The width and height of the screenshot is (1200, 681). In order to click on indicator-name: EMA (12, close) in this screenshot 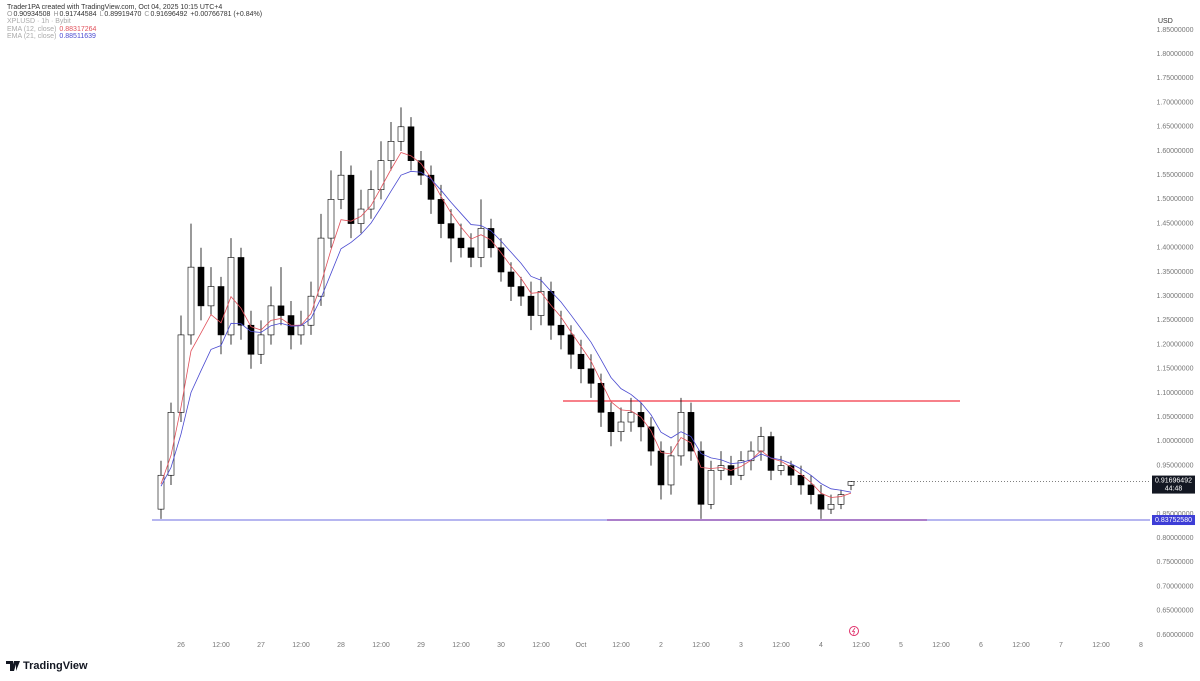, I will do `click(31, 29)`.